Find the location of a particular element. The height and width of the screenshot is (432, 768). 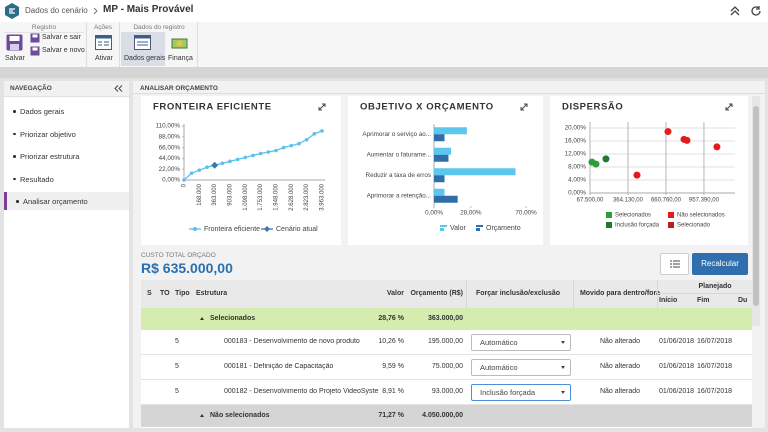

planned-header: Planejado is located at coordinates (715, 286).